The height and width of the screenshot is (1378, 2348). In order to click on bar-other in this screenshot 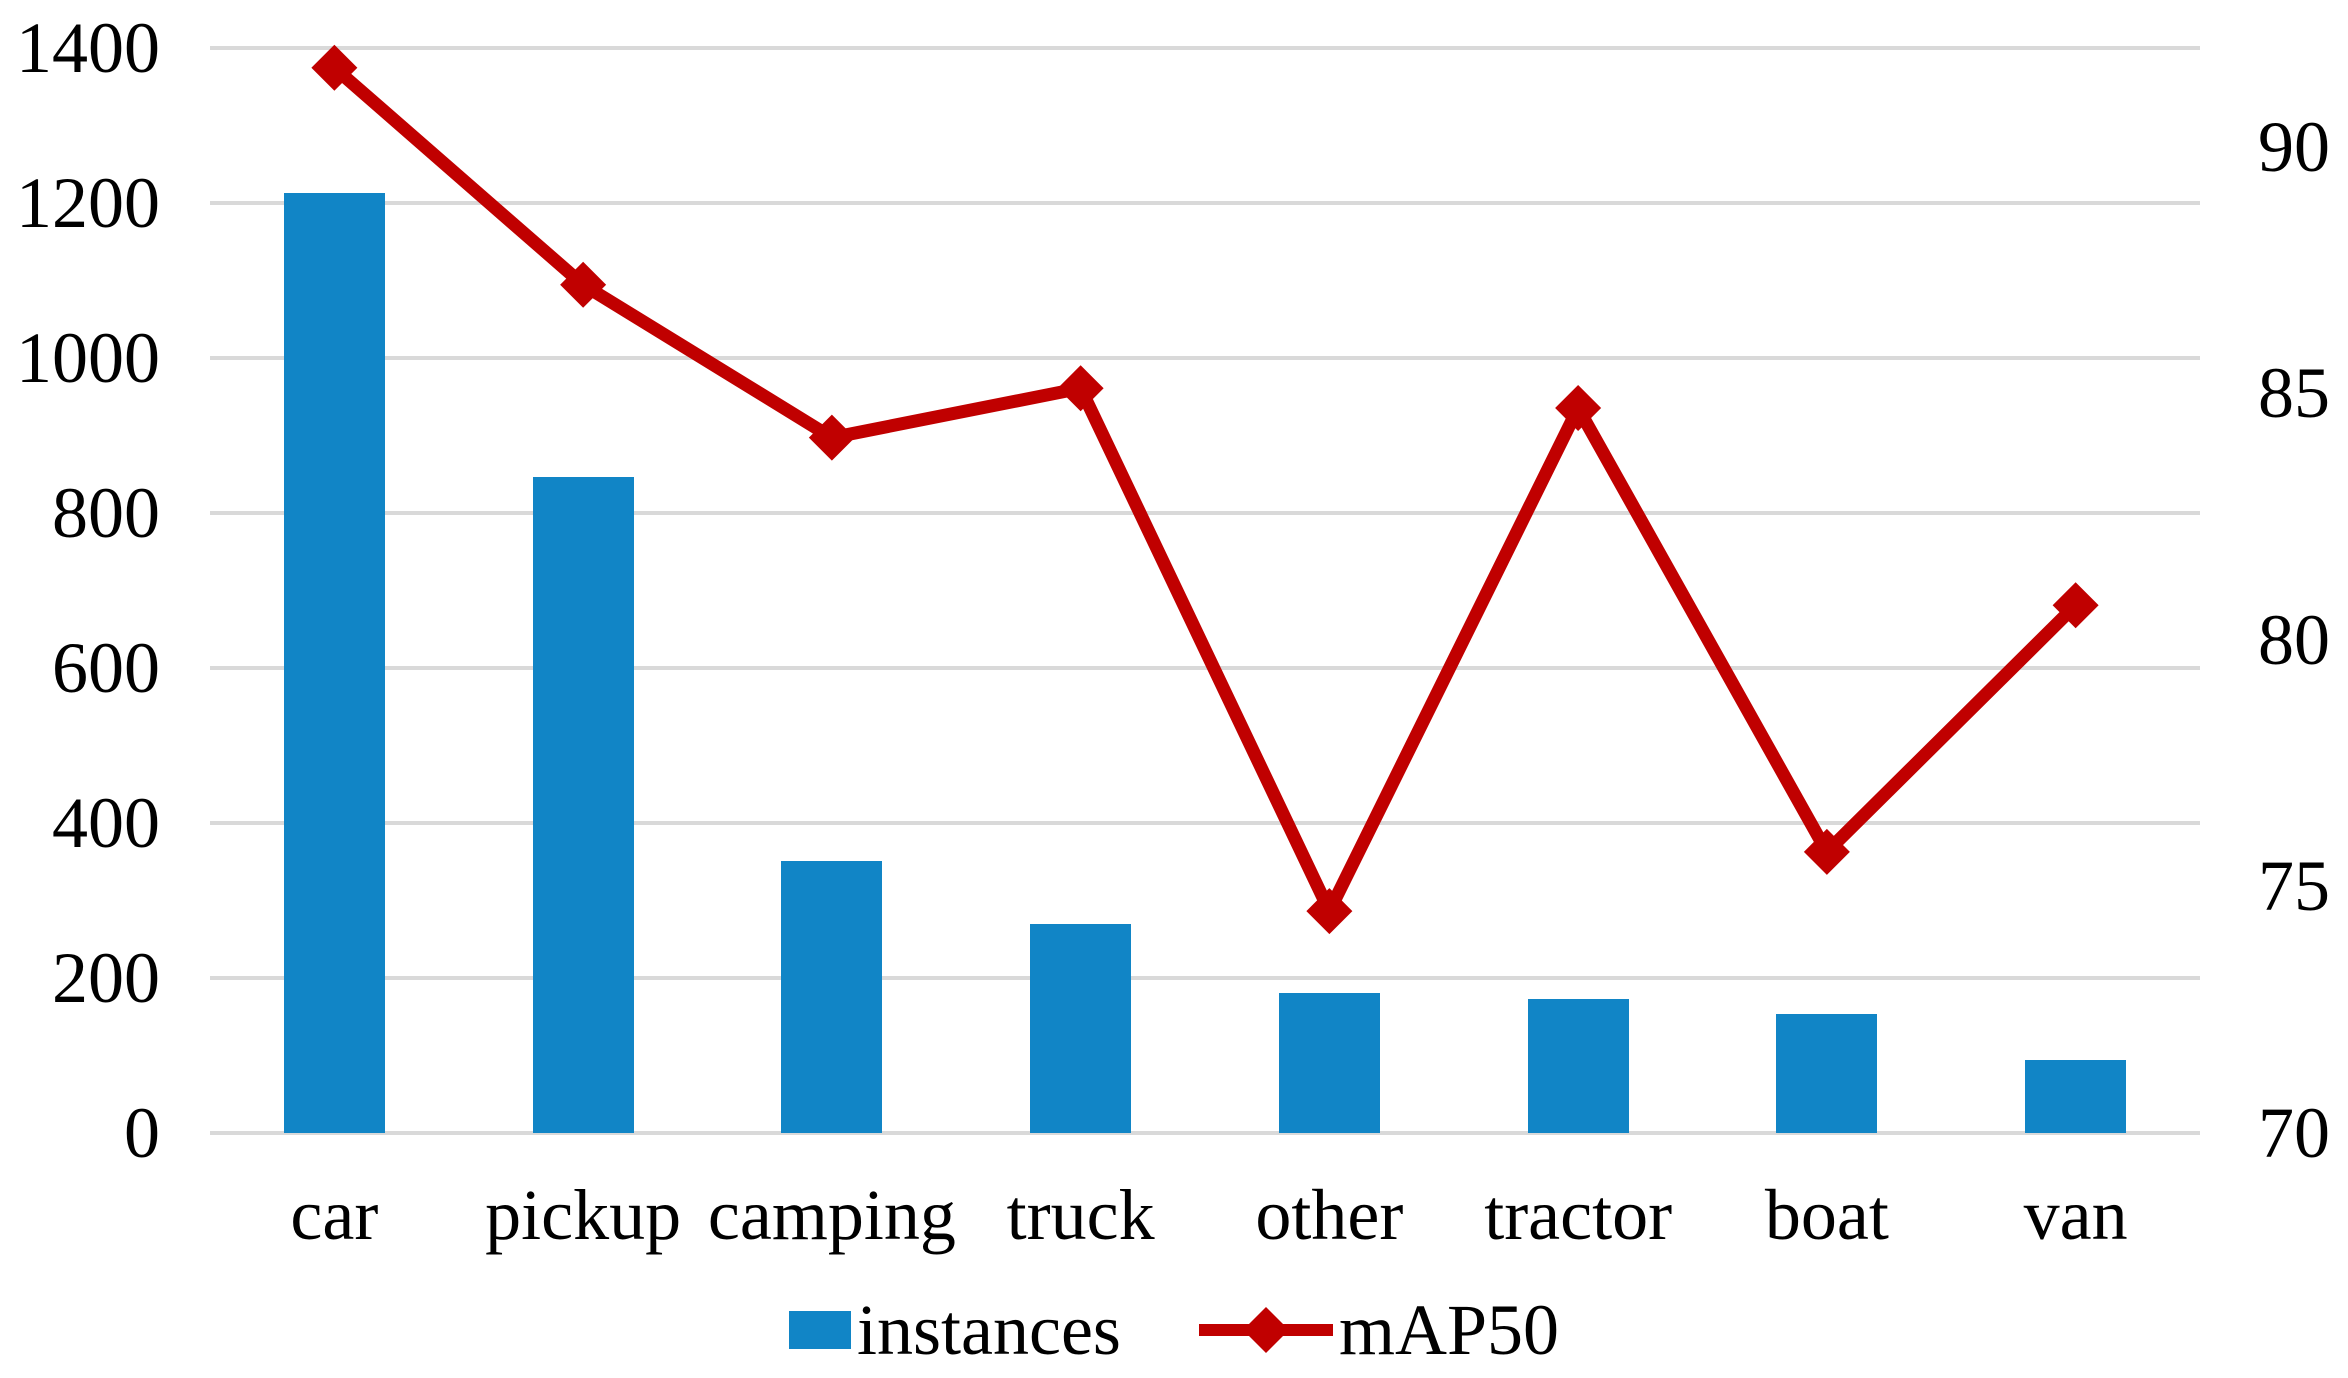, I will do `click(1329, 1062)`.